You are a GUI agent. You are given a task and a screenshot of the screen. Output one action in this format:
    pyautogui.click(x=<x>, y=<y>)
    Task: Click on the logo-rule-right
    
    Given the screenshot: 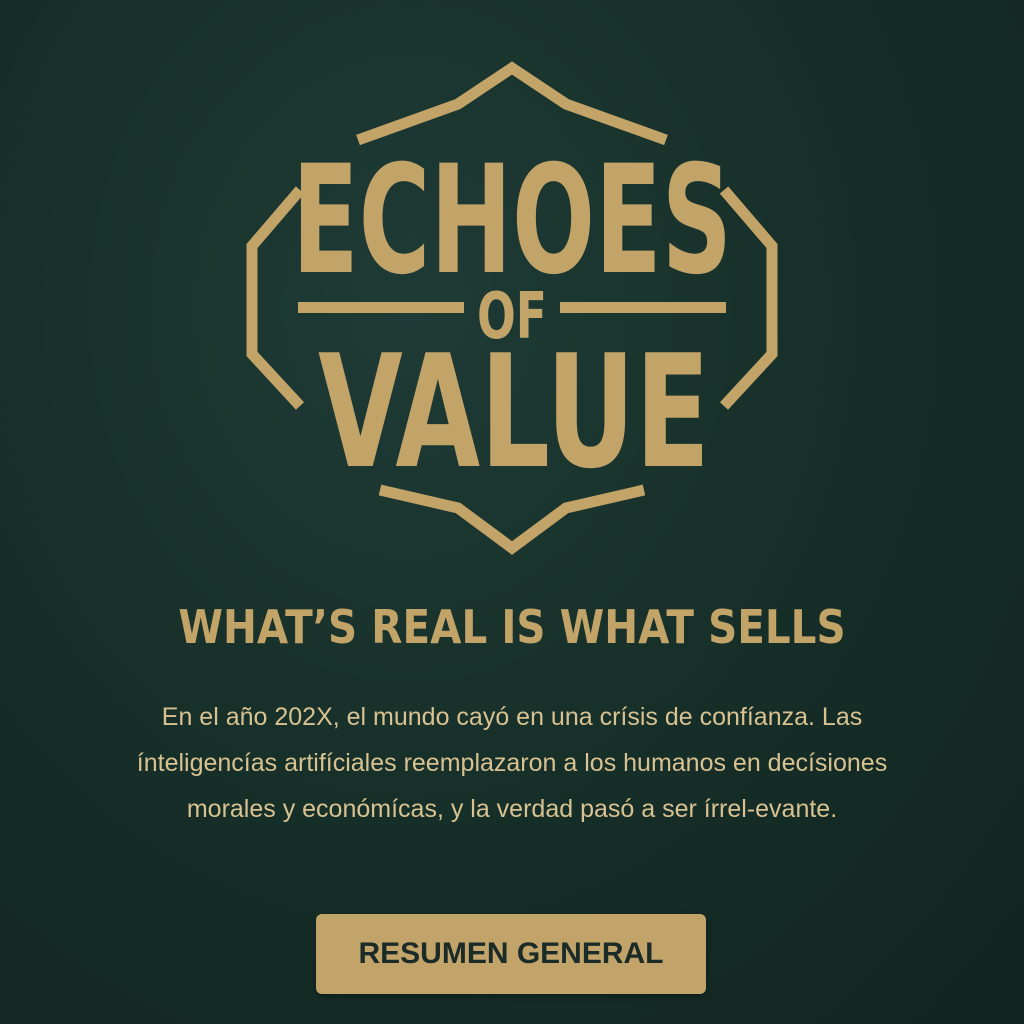 What is the action you would take?
    pyautogui.click(x=643, y=307)
    